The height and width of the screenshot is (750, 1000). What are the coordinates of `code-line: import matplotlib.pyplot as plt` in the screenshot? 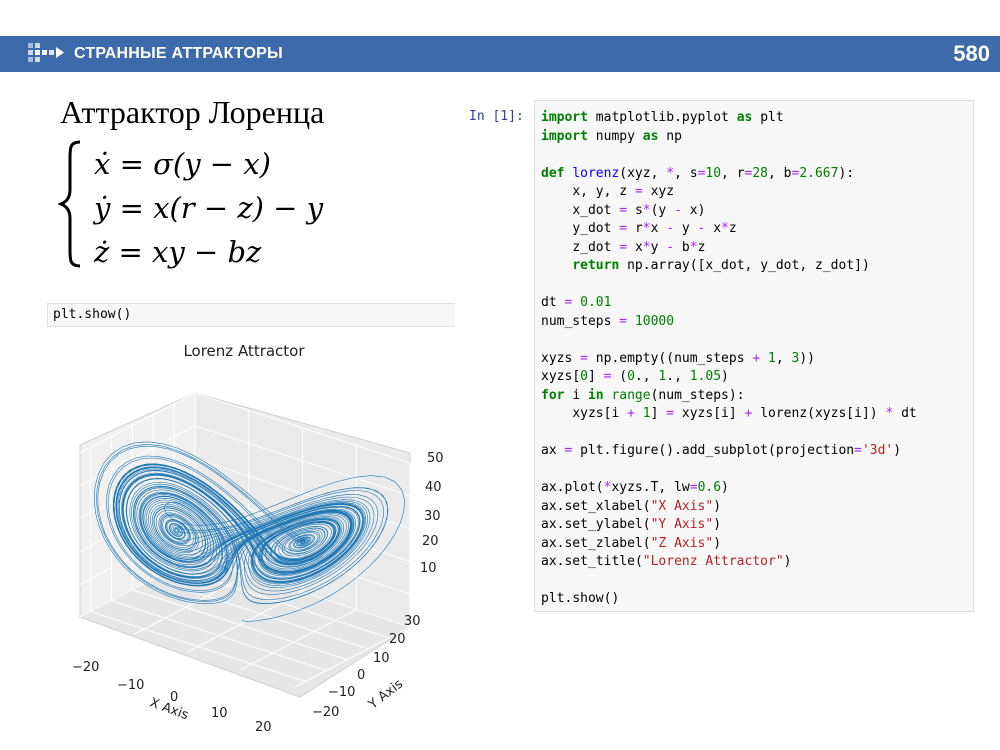 It's located at (662, 117).